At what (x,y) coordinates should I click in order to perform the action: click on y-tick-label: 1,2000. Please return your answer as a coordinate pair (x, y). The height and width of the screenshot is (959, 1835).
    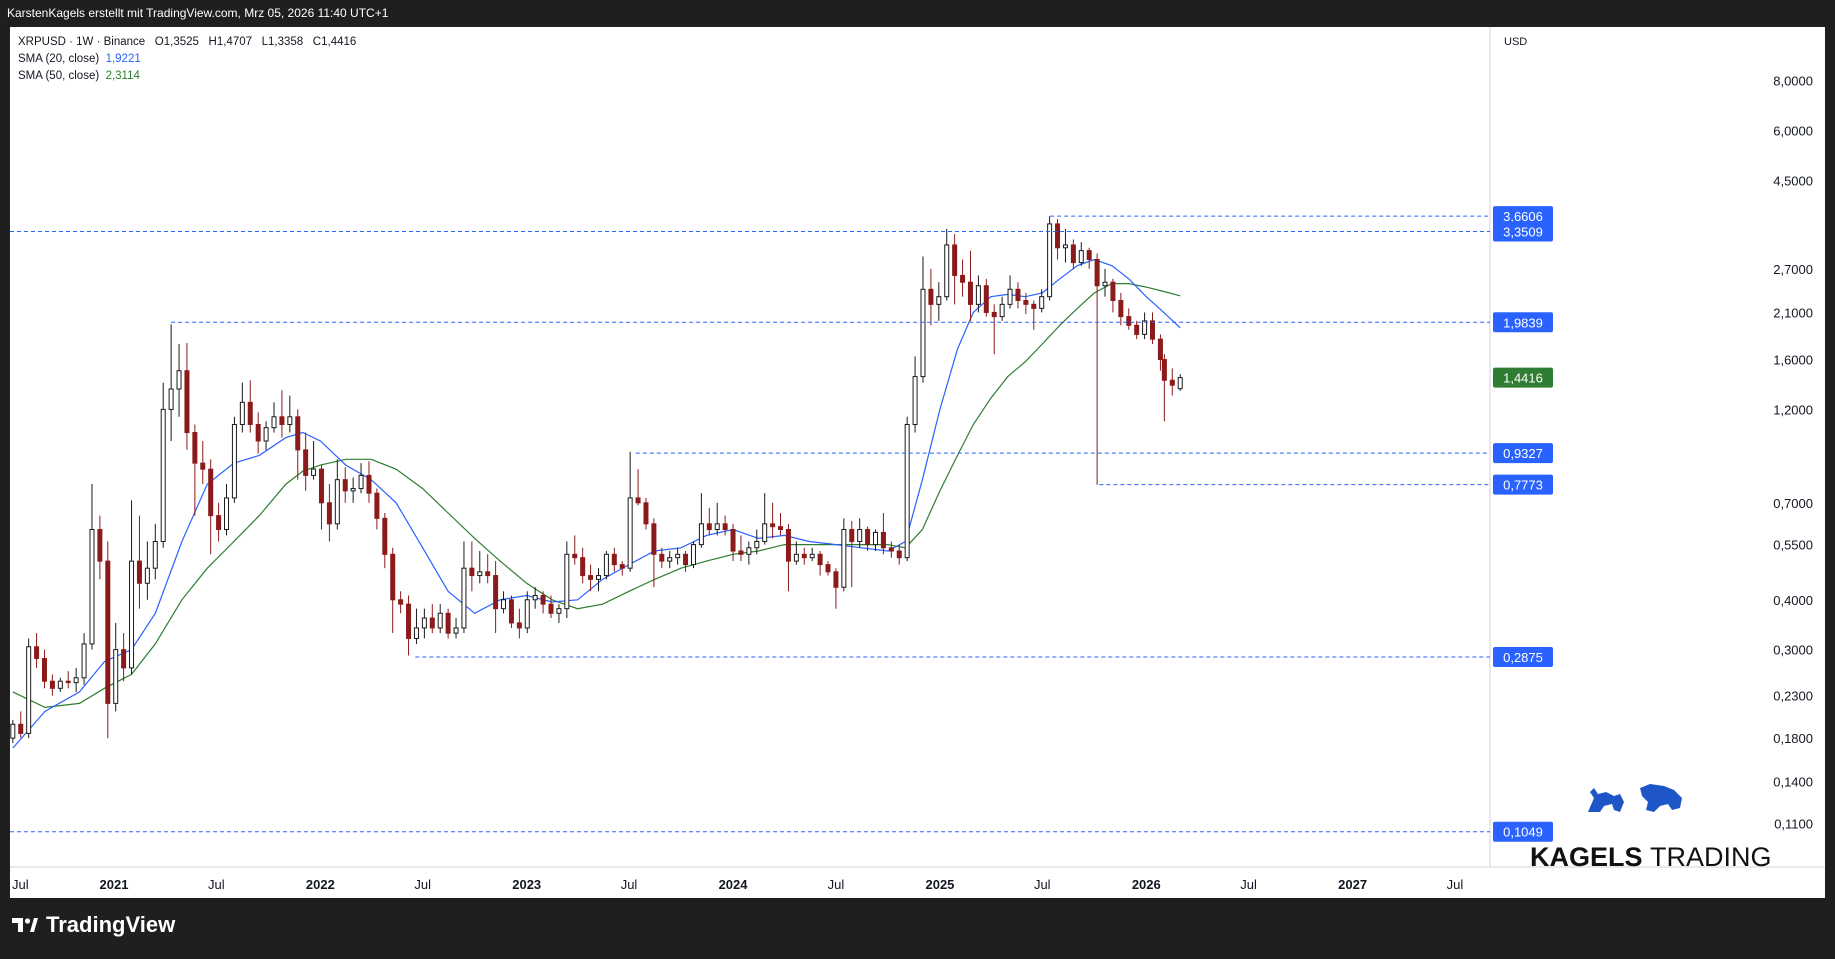
    Looking at the image, I should click on (1793, 409).